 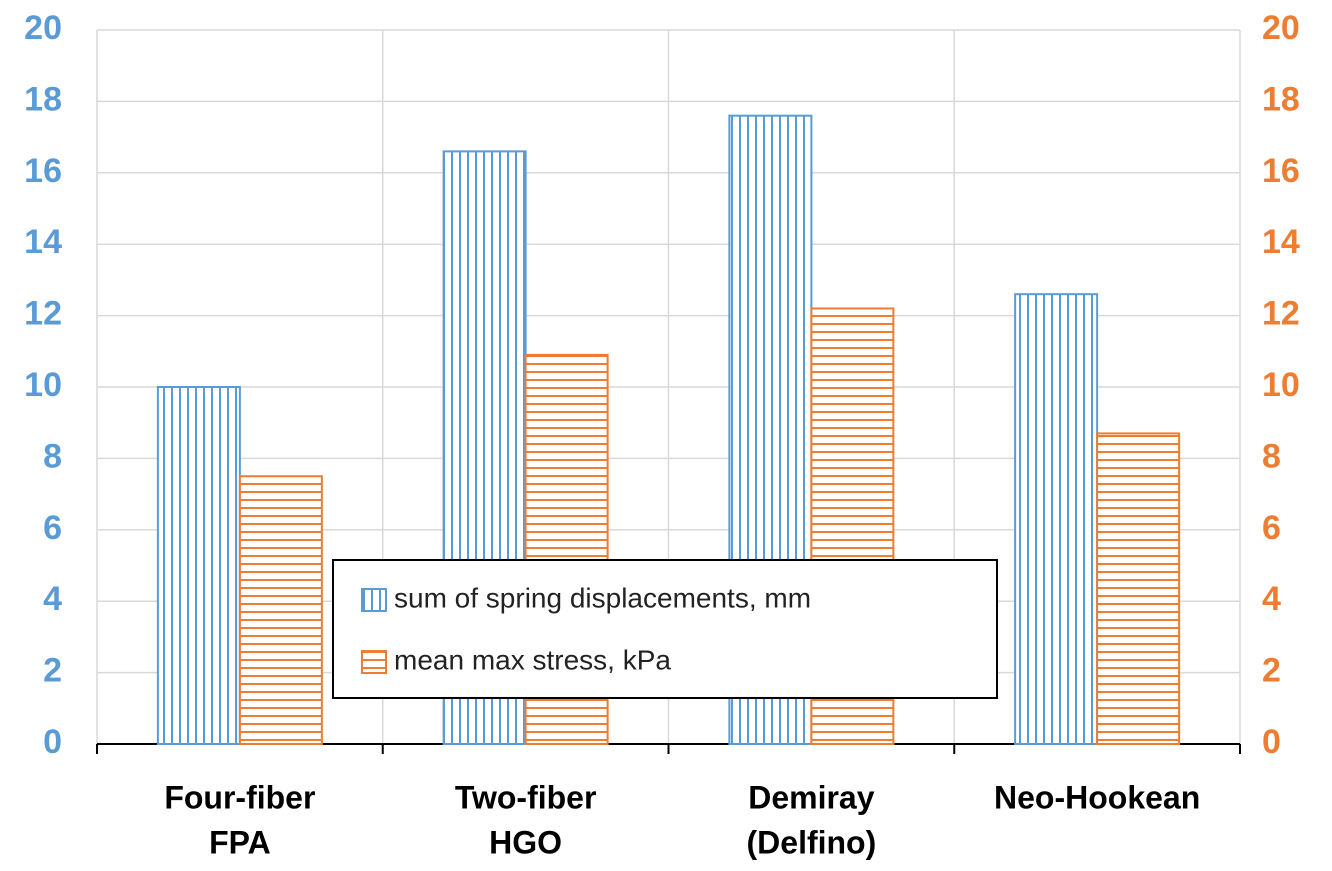 I want to click on y2-tick-label: 18, so click(x=1281, y=99).